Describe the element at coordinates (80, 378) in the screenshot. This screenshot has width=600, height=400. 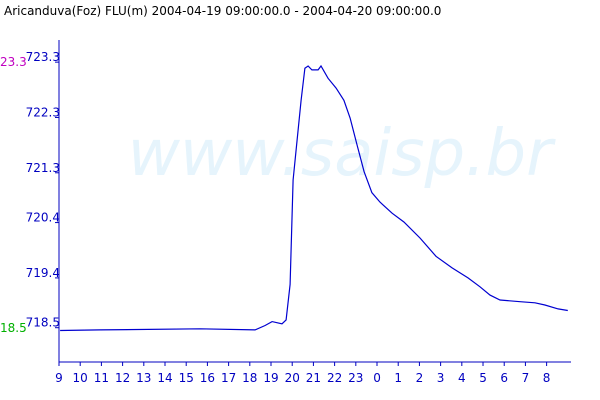
I see `x-tick-label: 10` at that location.